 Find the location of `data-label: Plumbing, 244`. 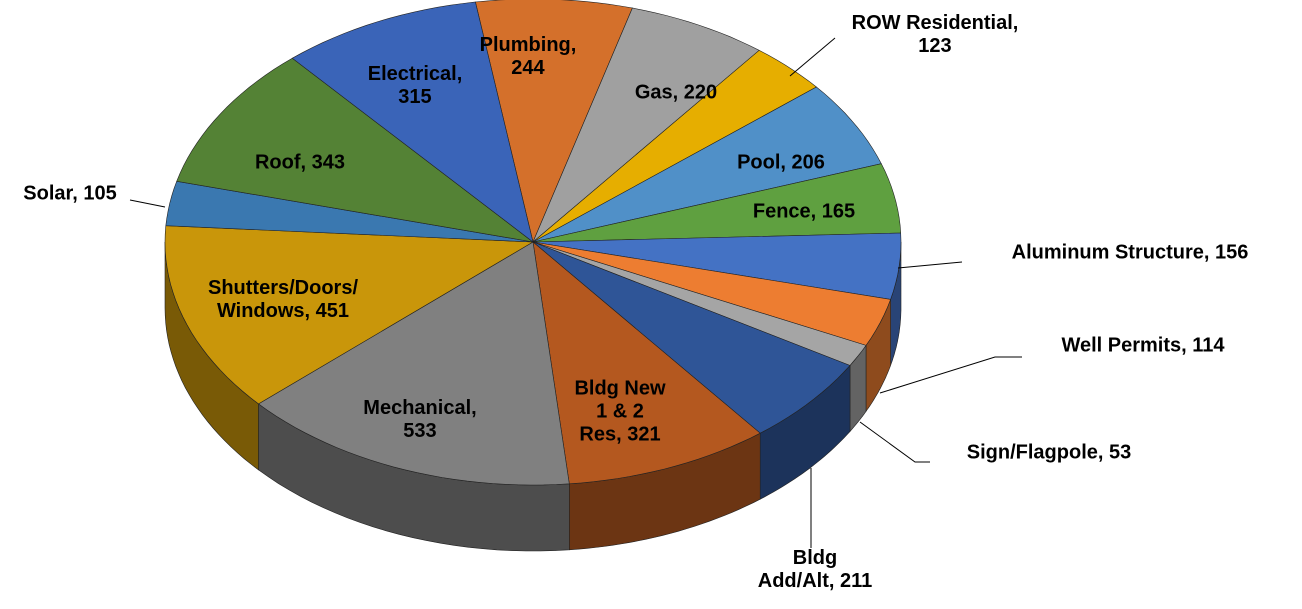

data-label: Plumbing, 244 is located at coordinates (528, 56).